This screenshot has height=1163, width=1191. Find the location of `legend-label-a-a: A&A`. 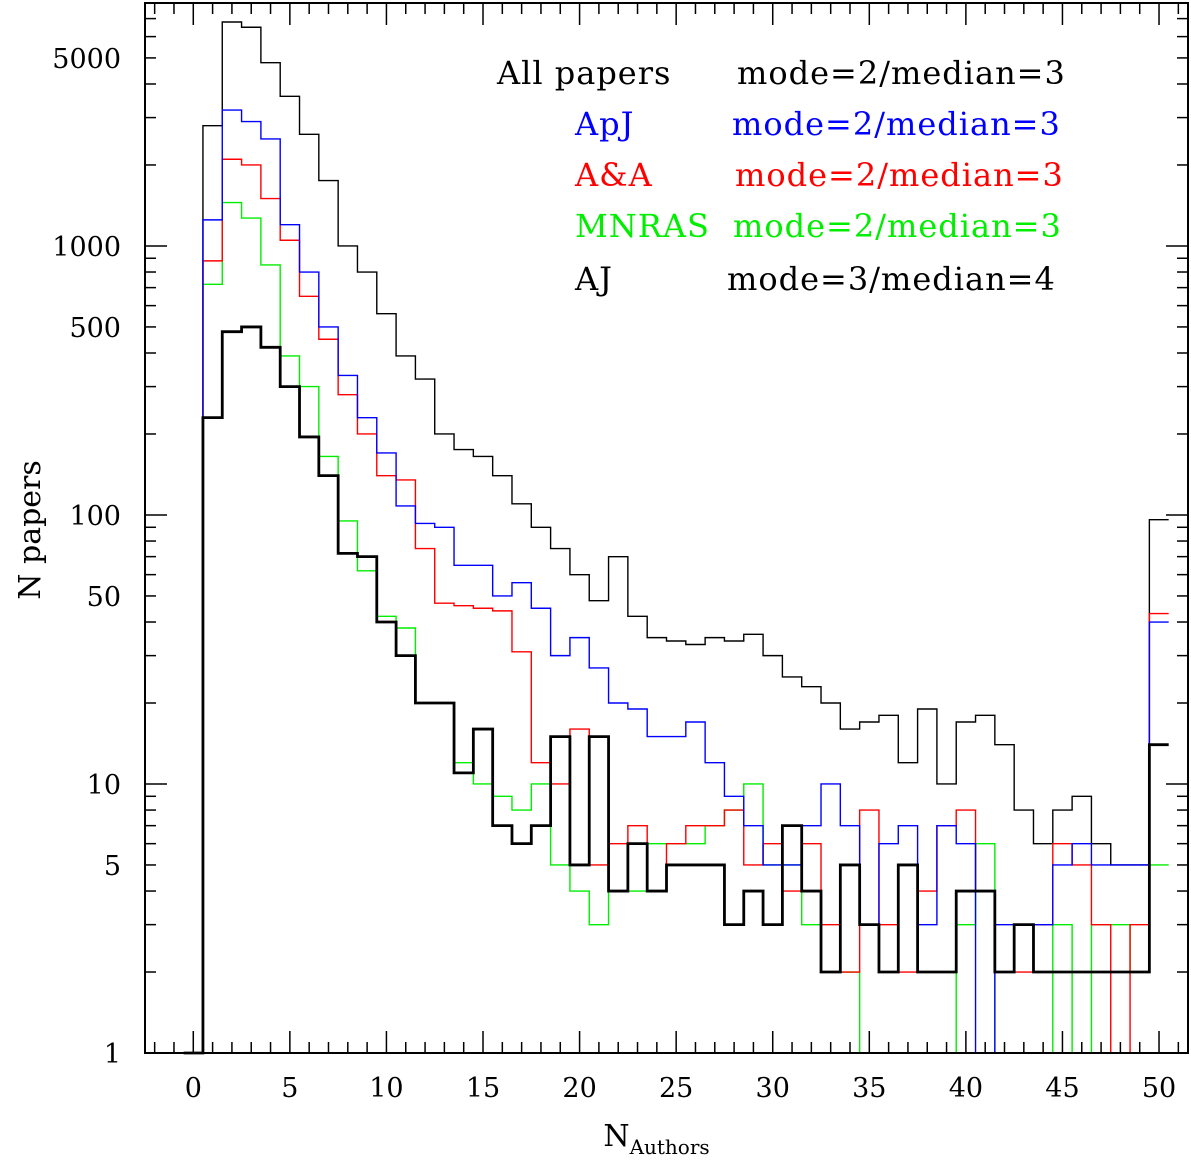

legend-label-a-a: A&A is located at coordinates (613, 175).